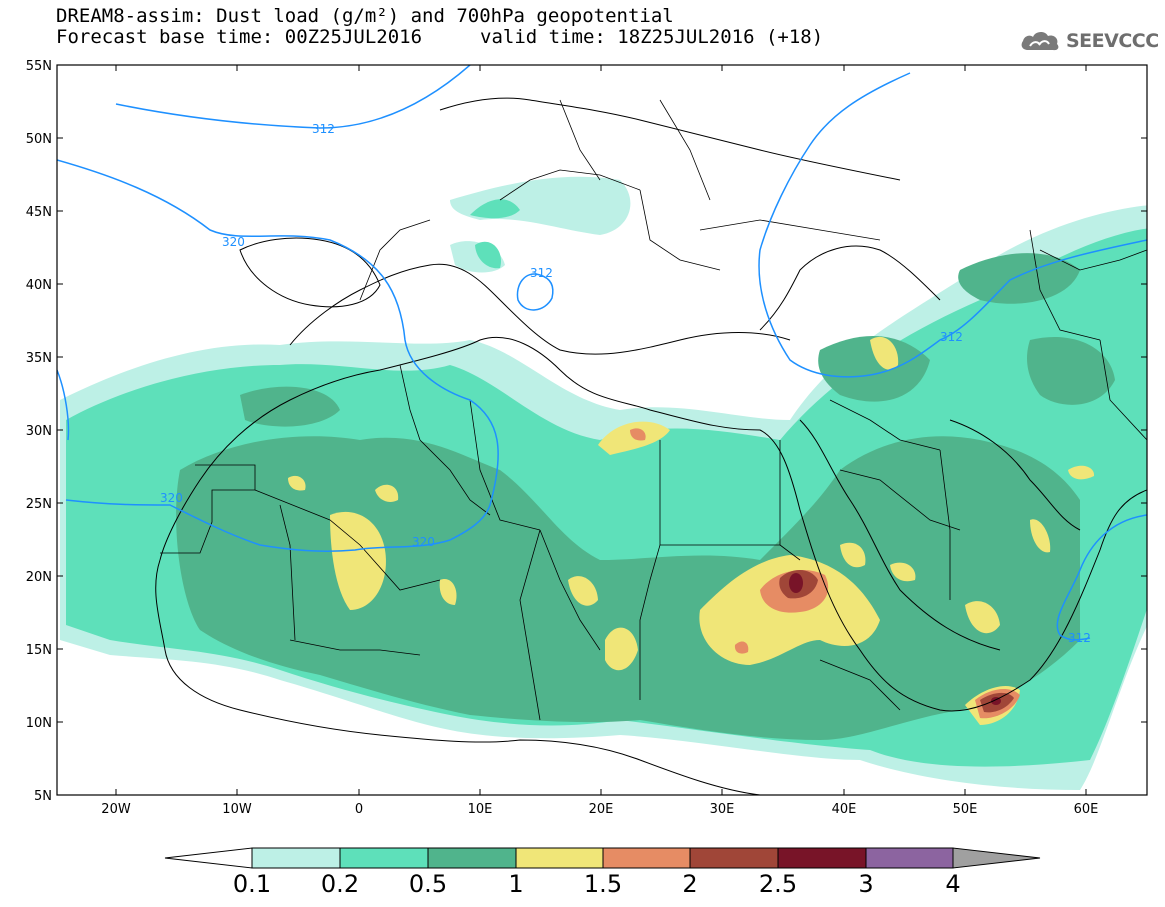 The height and width of the screenshot is (907, 1165). I want to click on lat-label: 55N, so click(39, 66).